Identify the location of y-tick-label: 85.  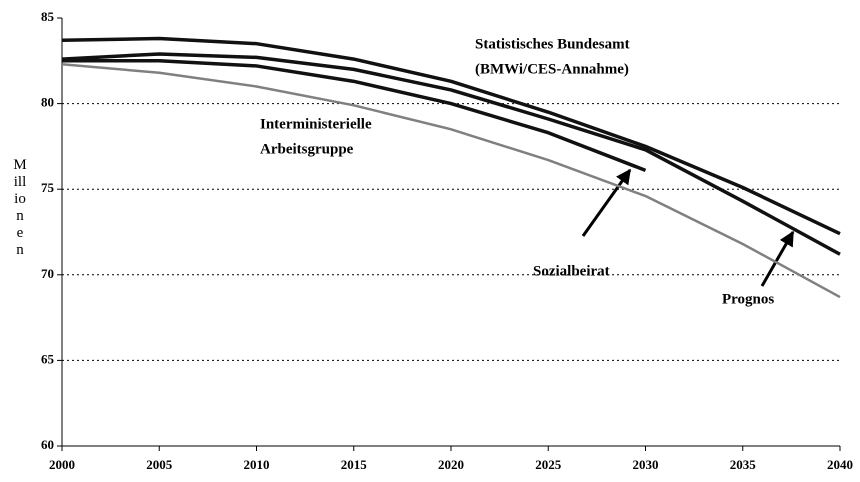
(48, 16).